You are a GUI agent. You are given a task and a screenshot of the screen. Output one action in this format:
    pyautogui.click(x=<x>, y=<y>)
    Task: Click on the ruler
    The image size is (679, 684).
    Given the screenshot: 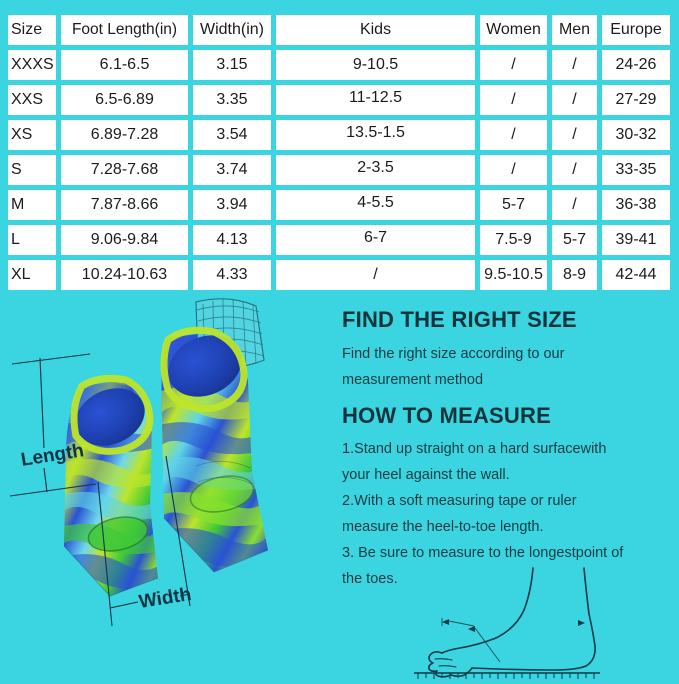 What is the action you would take?
    pyautogui.click(x=507, y=675)
    